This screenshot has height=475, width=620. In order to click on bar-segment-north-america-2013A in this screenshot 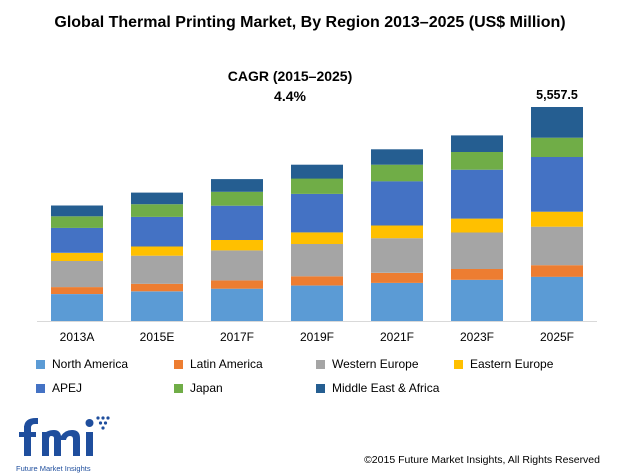, I will do `click(77, 307)`.